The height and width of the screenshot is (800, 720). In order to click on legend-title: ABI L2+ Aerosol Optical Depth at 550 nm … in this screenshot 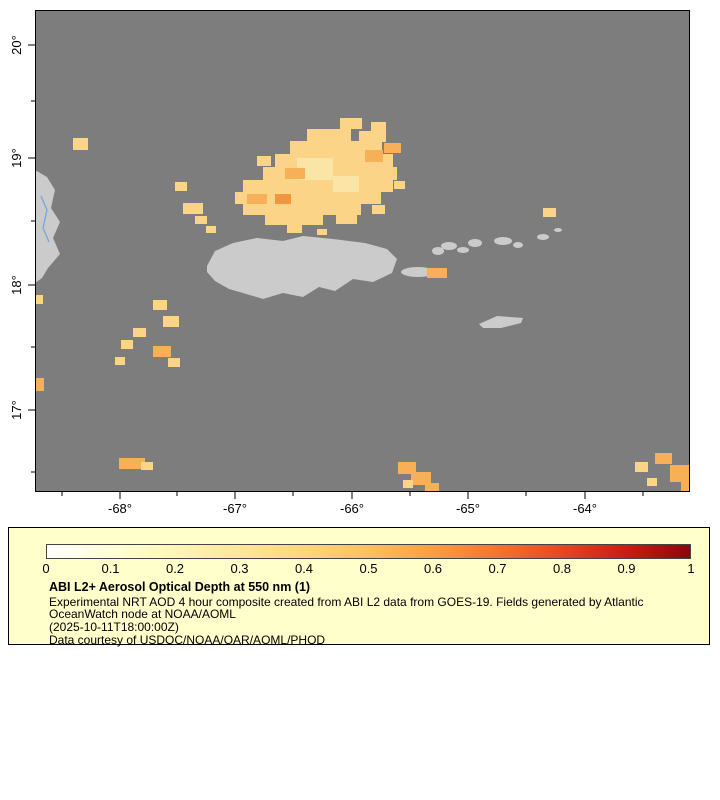, I will do `click(180, 587)`.